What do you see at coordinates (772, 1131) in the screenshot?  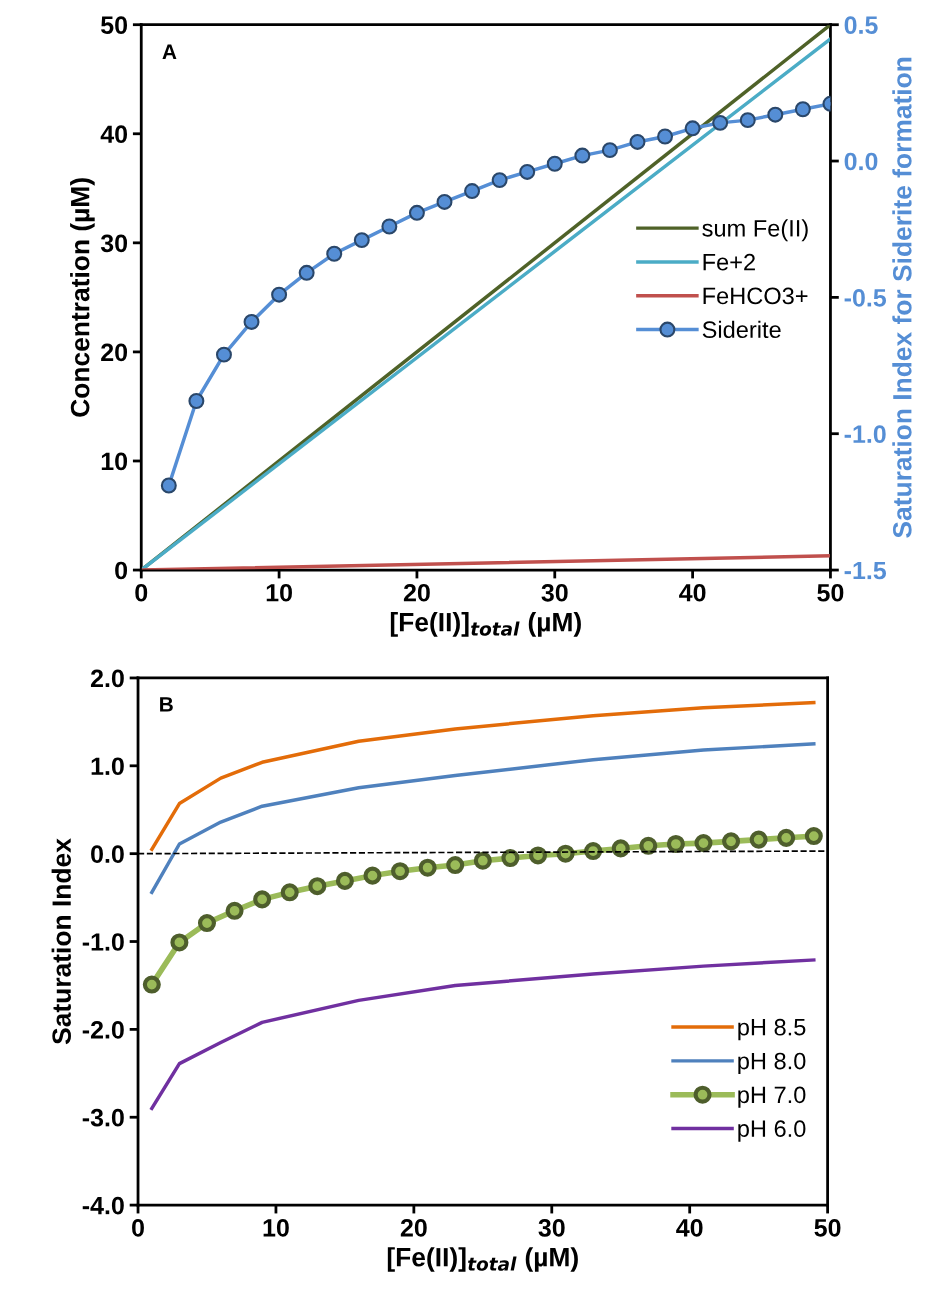 I see `legend-label: pH 6.0` at bounding box center [772, 1131].